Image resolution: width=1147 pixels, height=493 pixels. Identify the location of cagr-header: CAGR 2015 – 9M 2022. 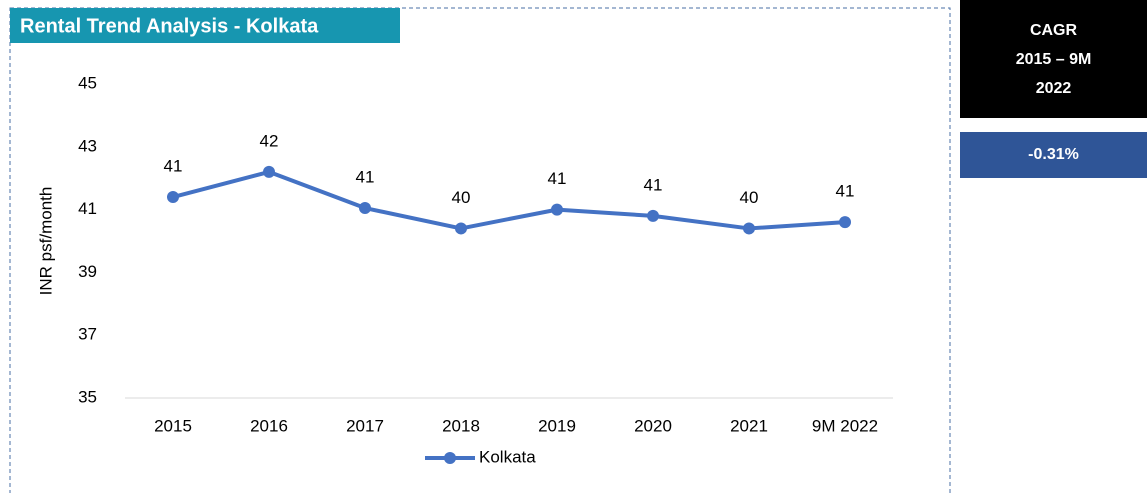
(1053, 59).